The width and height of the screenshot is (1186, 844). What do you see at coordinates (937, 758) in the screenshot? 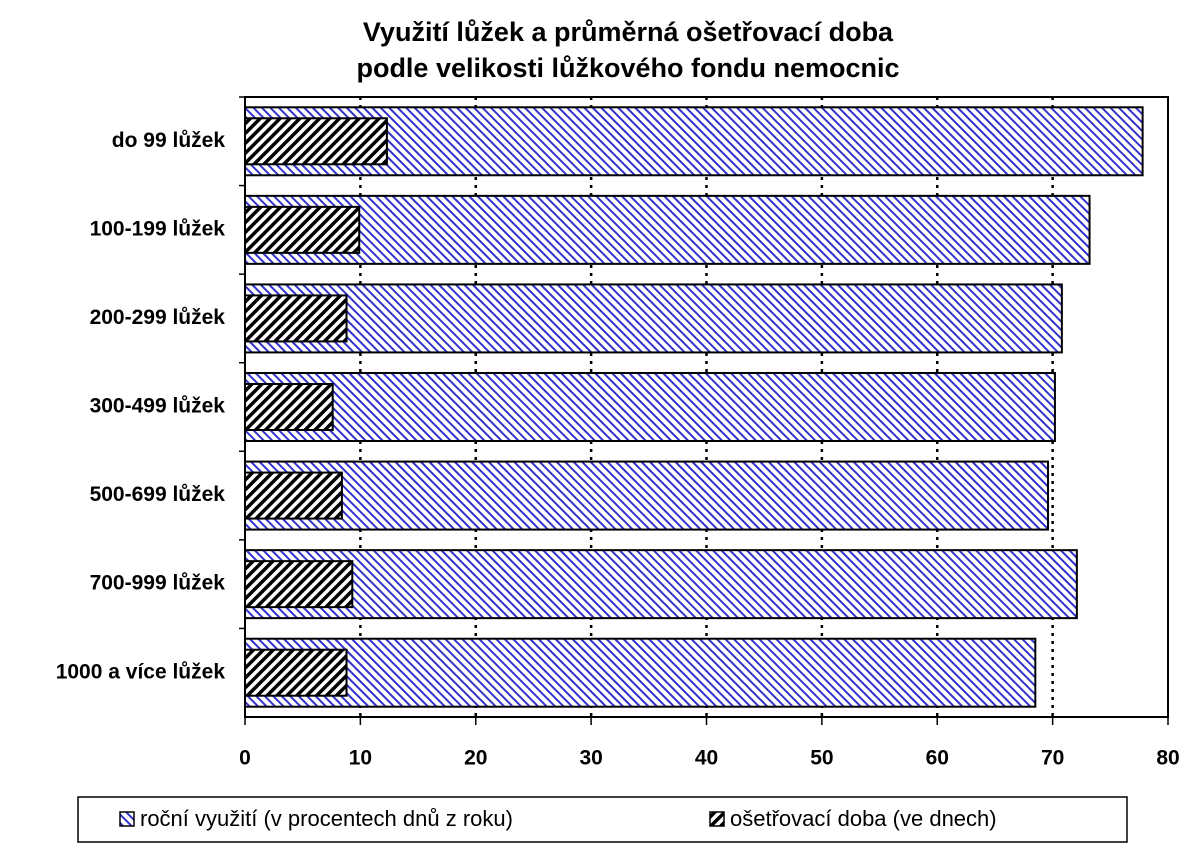
I see `x-tick-label: 60` at bounding box center [937, 758].